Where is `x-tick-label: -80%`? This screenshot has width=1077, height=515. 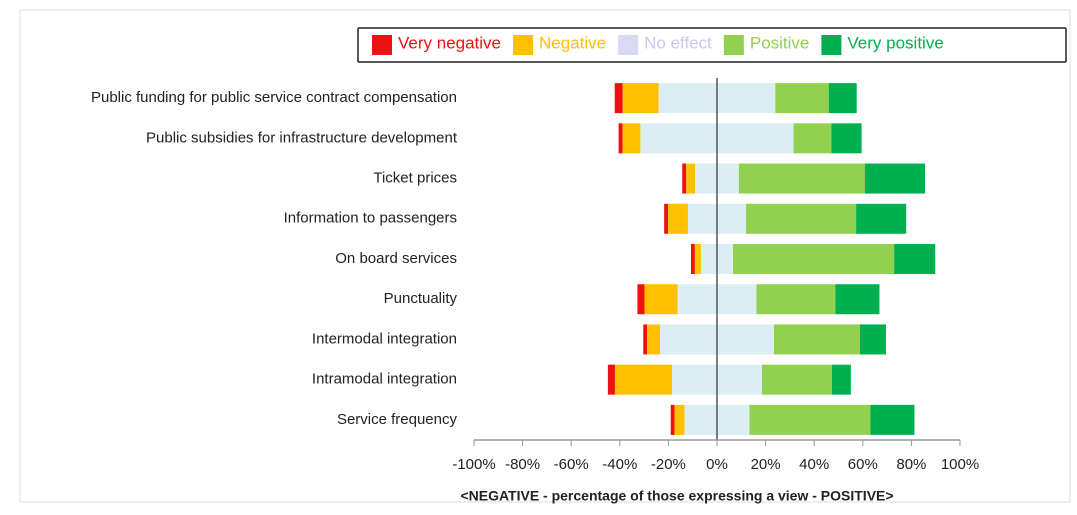 x-tick-label: -80% is located at coordinates (522, 464).